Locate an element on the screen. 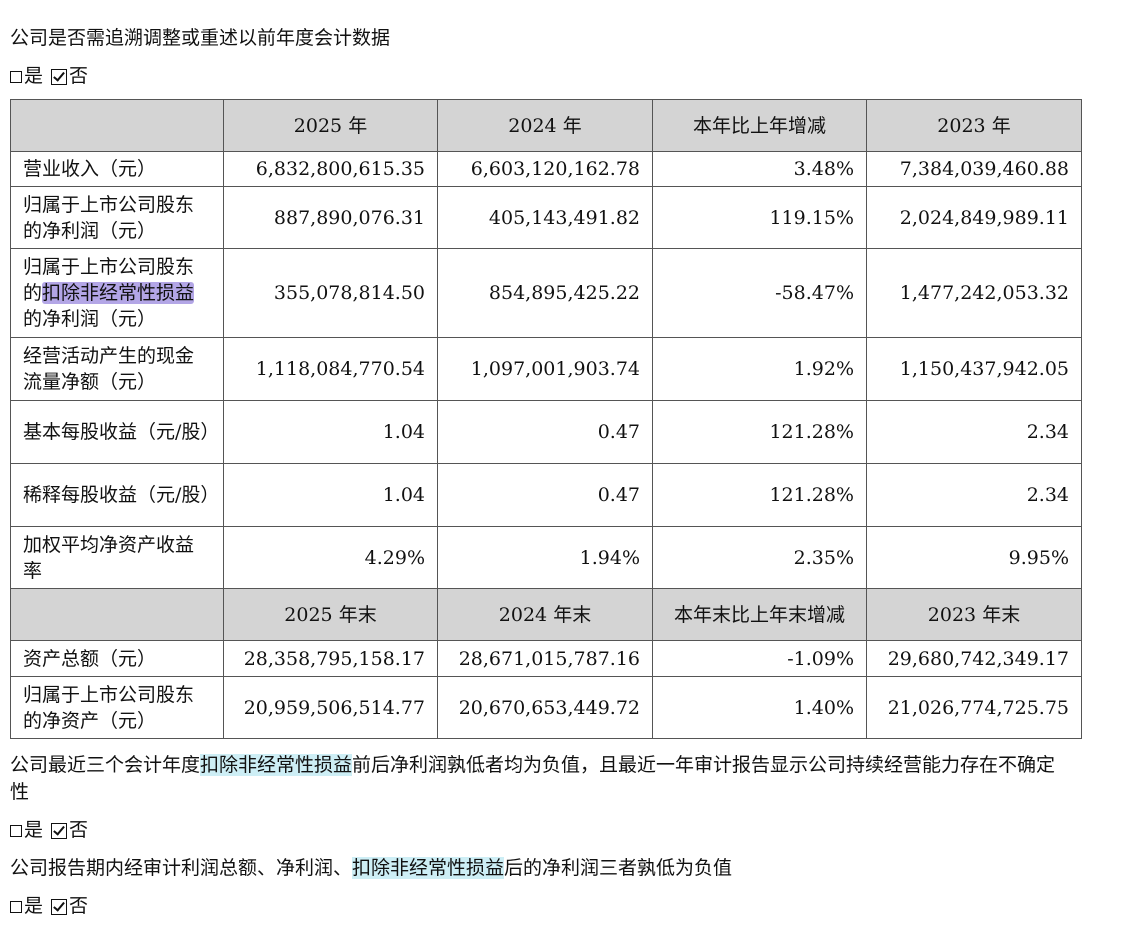 This screenshot has height=944, width=1148. row-label-part: 归属于上市公司股东的 is located at coordinates (109, 280).